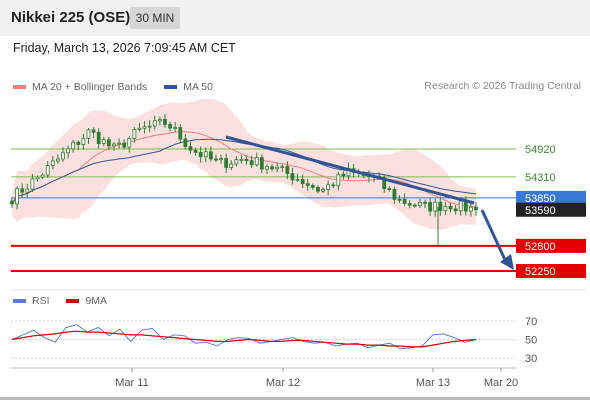  What do you see at coordinates (155, 18) in the screenshot?
I see `timeframe-badge: 30 MIN` at bounding box center [155, 18].